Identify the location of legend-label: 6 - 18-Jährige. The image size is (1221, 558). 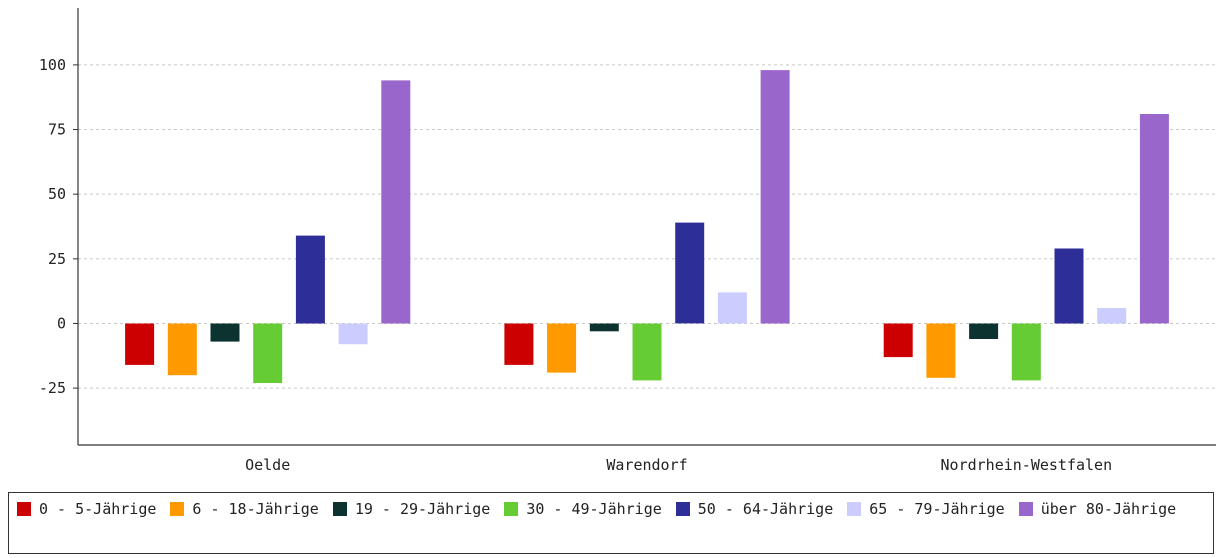
(255, 509).